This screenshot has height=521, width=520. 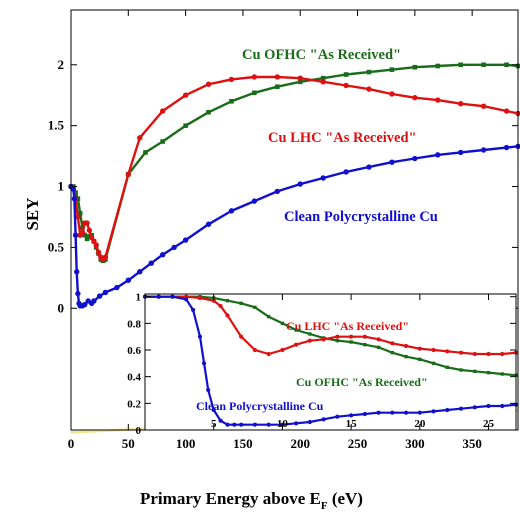 What do you see at coordinates (283, 424) in the screenshot?
I see `inset-x-tick-label: 10` at bounding box center [283, 424].